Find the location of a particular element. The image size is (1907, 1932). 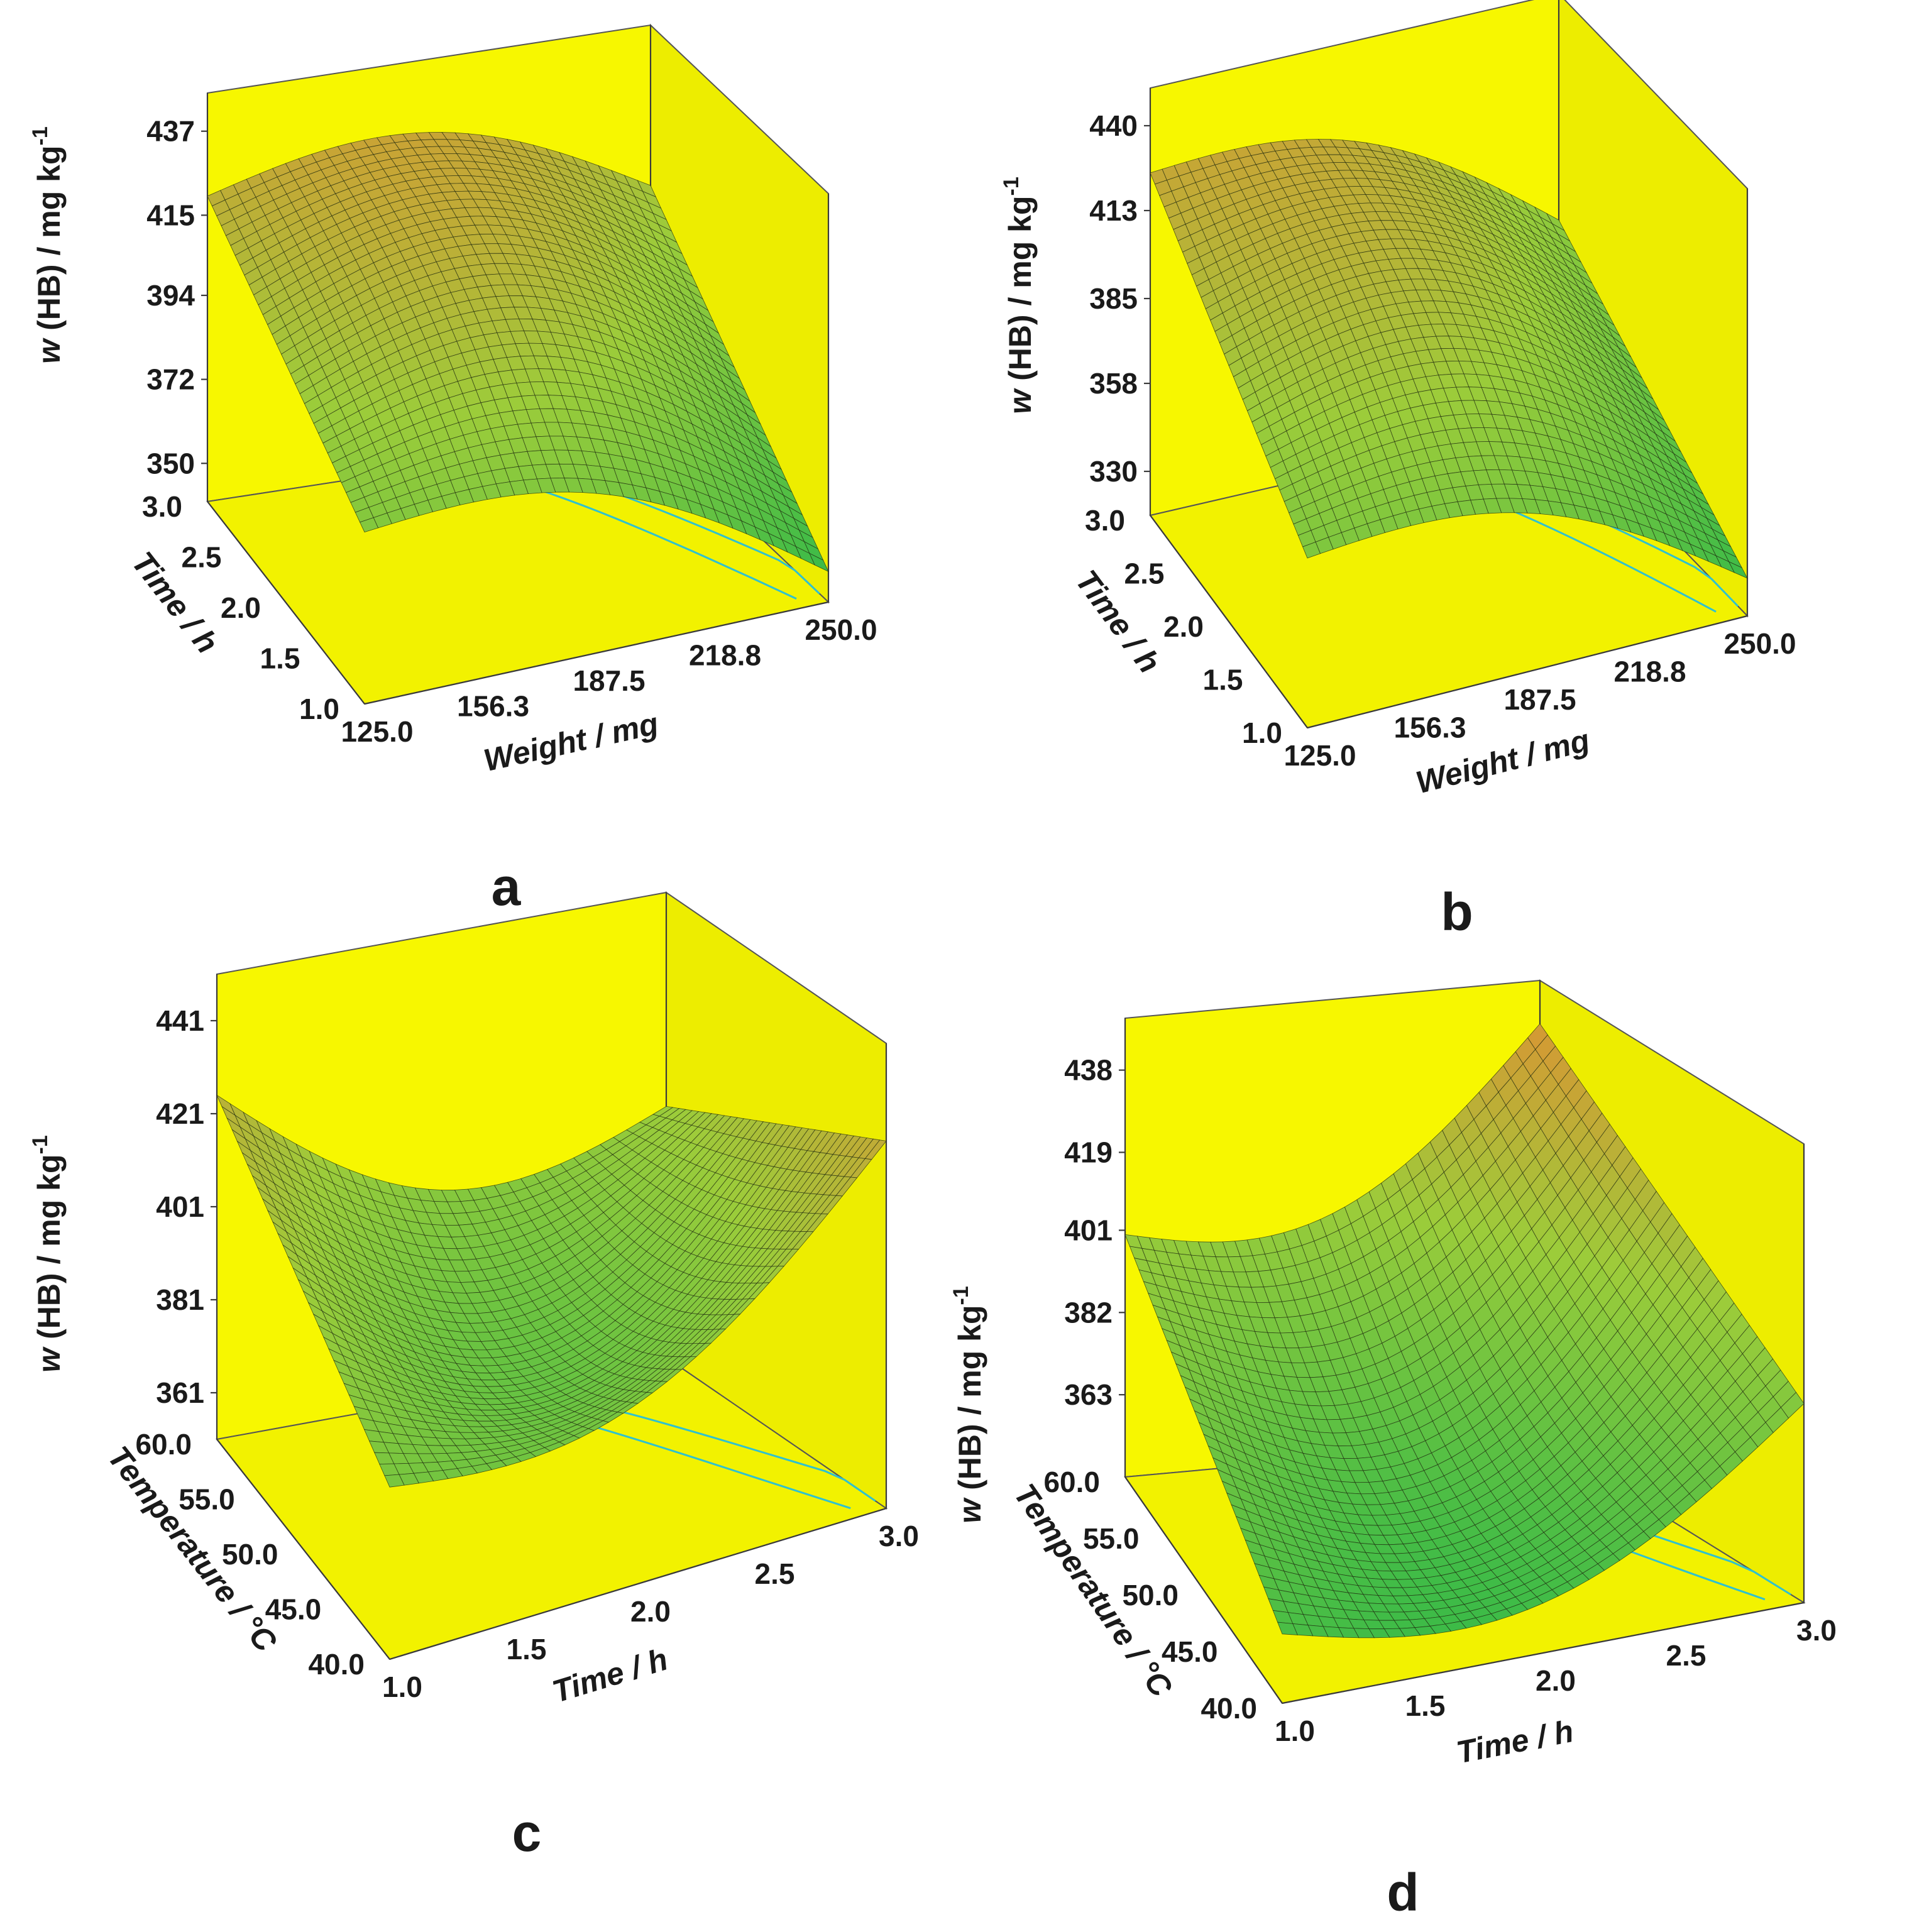

panel-label: c is located at coordinates (527, 1832).